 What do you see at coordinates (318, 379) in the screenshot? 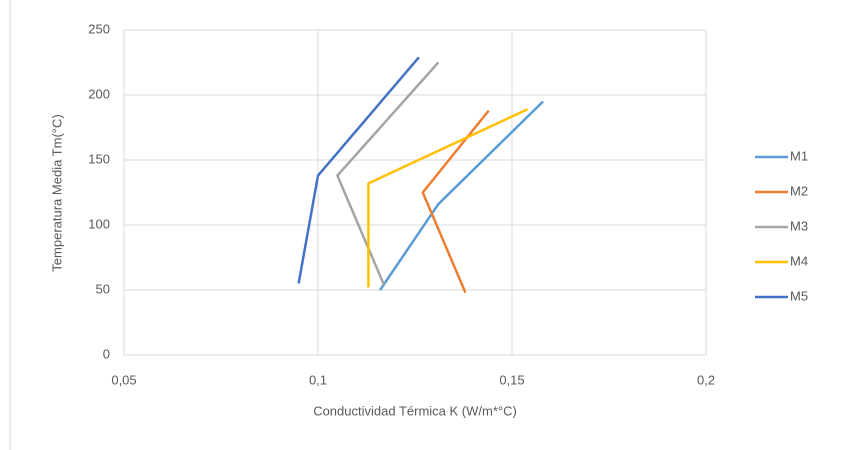
I see `x-tick-label: 0,1` at bounding box center [318, 379].